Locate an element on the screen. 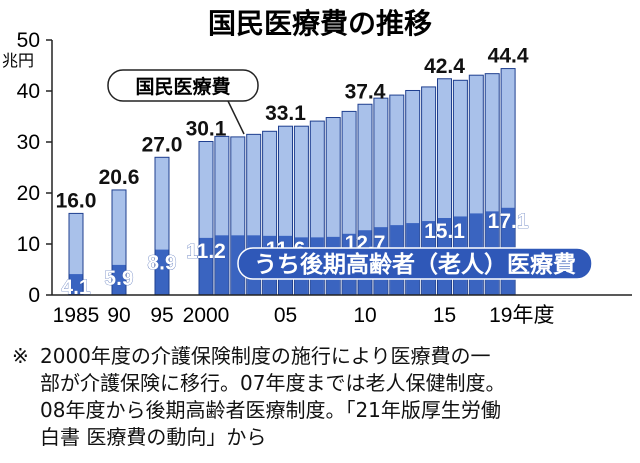 The height and width of the screenshot is (463, 640). elder-callout-text: うち後期高齢者（老人）医療費 is located at coordinates (415, 264).